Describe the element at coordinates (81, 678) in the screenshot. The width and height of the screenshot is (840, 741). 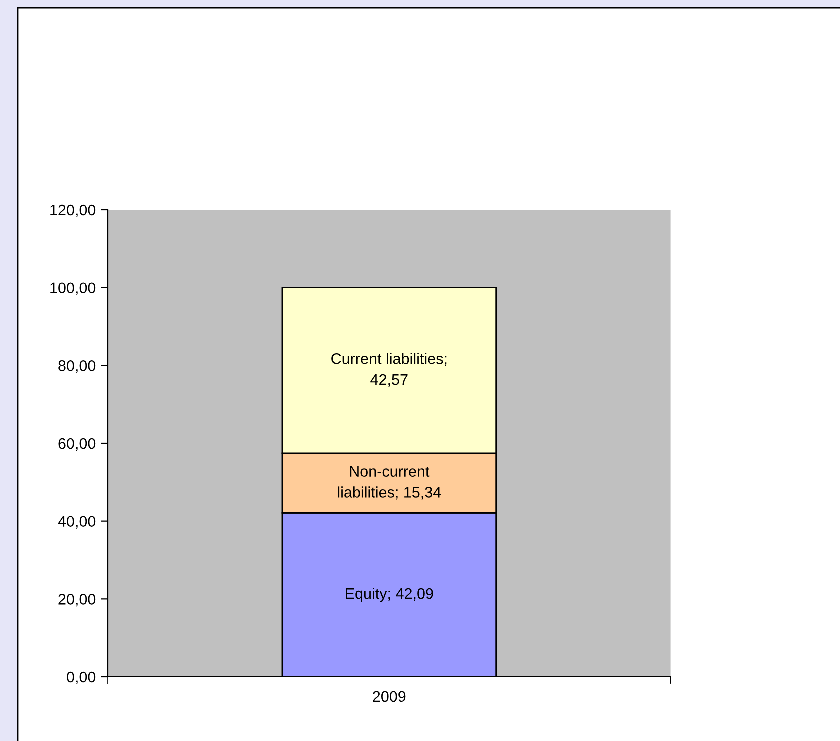
I see `y-tick-label: 0,00` at that location.